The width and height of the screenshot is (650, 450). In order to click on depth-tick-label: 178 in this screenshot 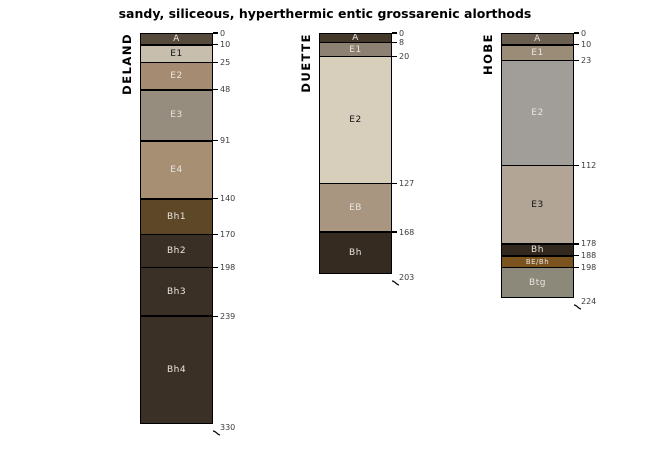, I will do `click(589, 244)`.